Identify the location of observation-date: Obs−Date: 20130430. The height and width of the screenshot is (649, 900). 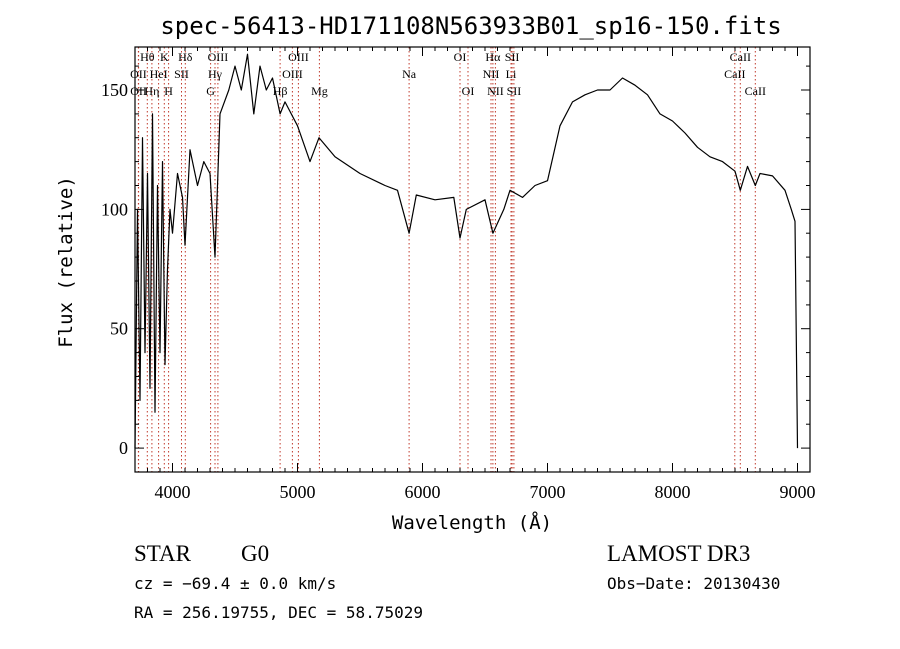
(693, 583).